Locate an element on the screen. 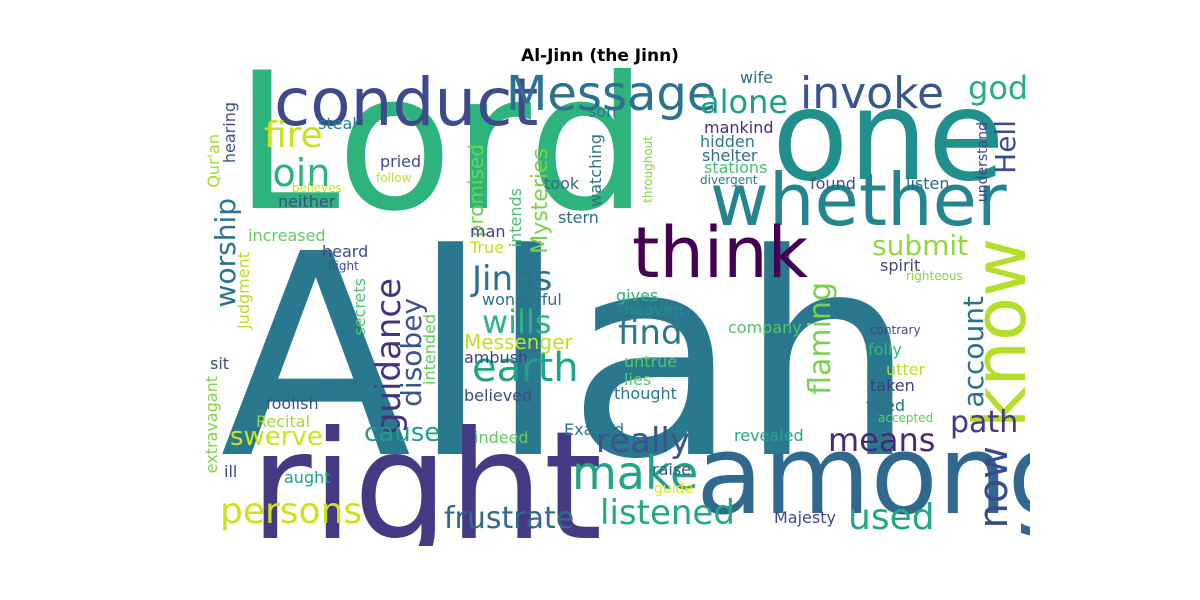 This screenshot has height=600, width=1200. chart-title: Al-Jinn (the Jinn) is located at coordinates (600, 56).